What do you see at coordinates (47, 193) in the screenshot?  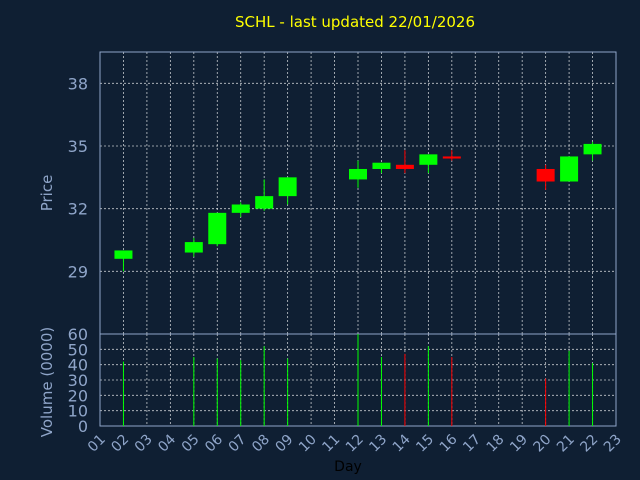 I see `price-axis-label: Price` at bounding box center [47, 193].